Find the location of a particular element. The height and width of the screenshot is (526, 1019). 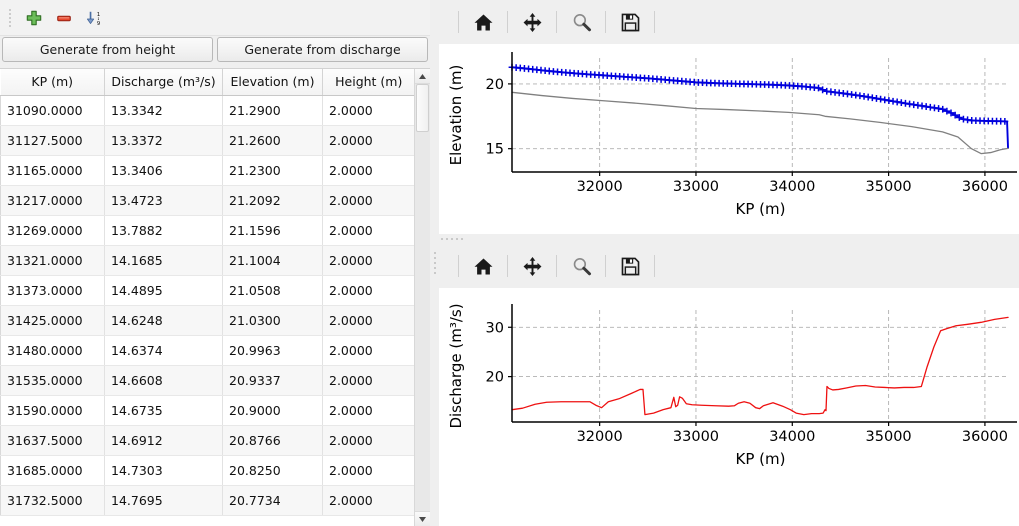

cell-discharge: 14.7695 is located at coordinates (163, 500).